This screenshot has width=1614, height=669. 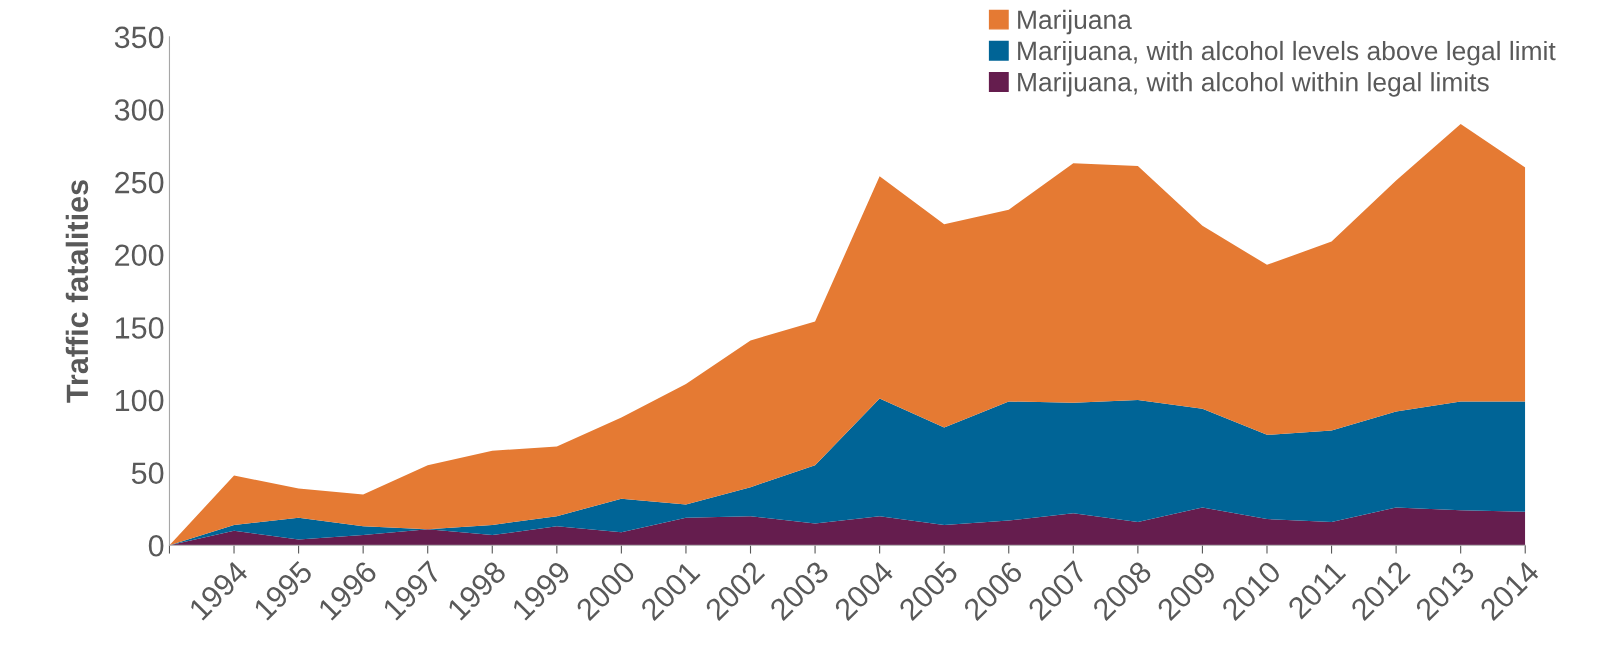 What do you see at coordinates (139, 400) in the screenshot?
I see `y-tick-label: 100` at bounding box center [139, 400].